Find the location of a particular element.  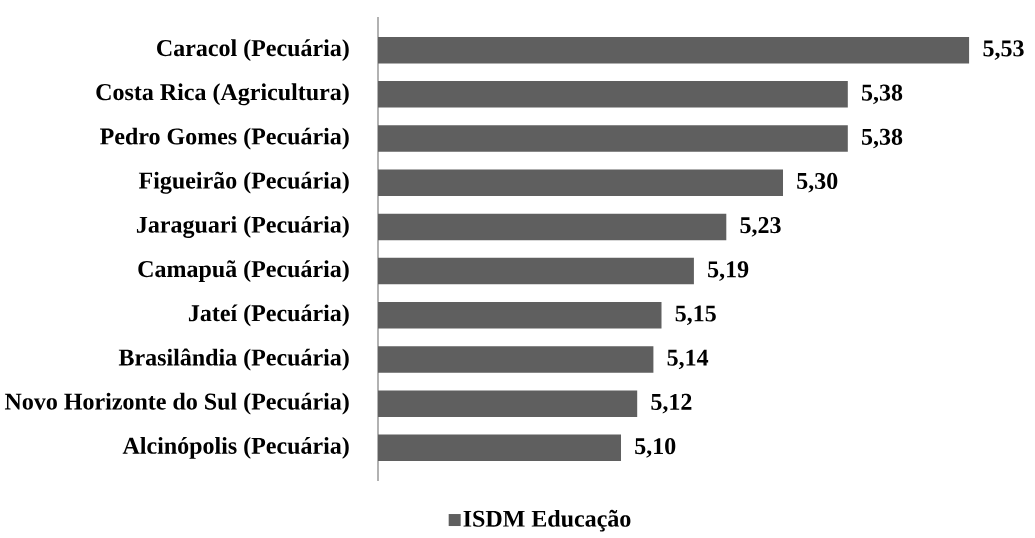

data-label: 5,14 is located at coordinates (688, 359).